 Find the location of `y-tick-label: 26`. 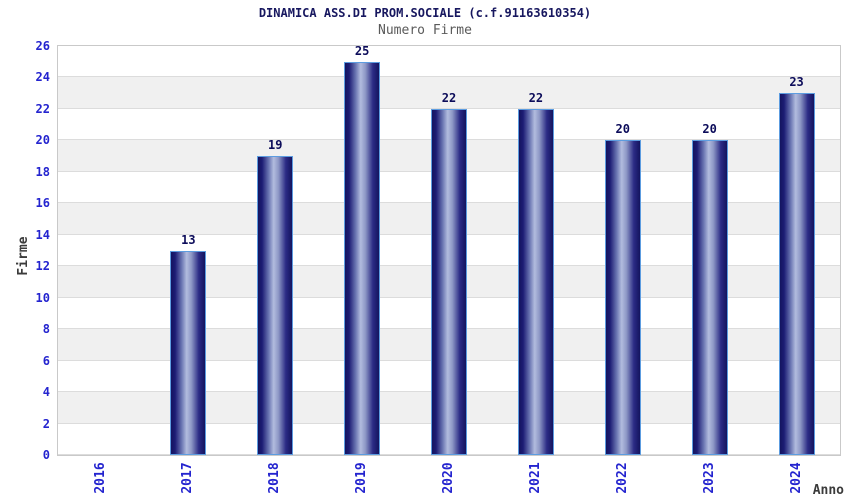

y-tick-label: 26 is located at coordinates (42, 46).